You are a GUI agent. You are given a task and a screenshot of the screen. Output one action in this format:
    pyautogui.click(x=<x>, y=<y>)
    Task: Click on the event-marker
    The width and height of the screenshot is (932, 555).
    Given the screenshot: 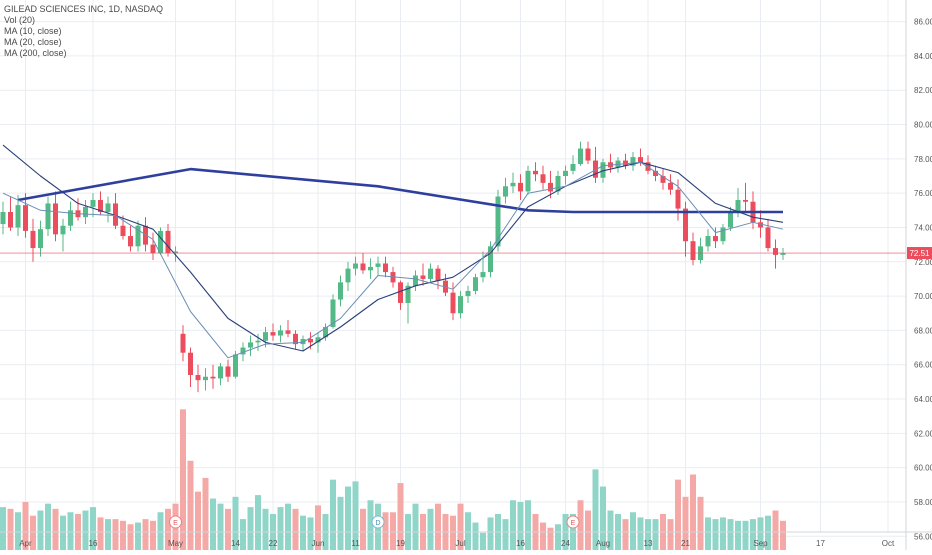 What is the action you would take?
    pyautogui.click(x=573, y=522)
    